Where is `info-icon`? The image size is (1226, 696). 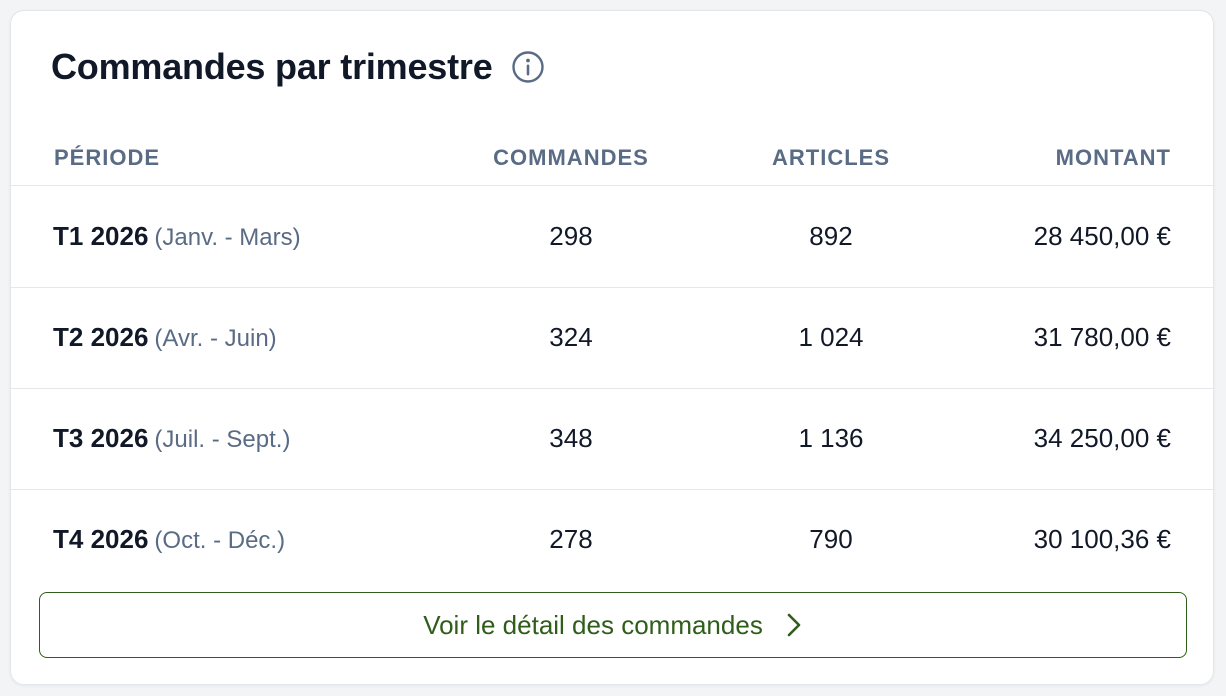
info-icon is located at coordinates (528, 67).